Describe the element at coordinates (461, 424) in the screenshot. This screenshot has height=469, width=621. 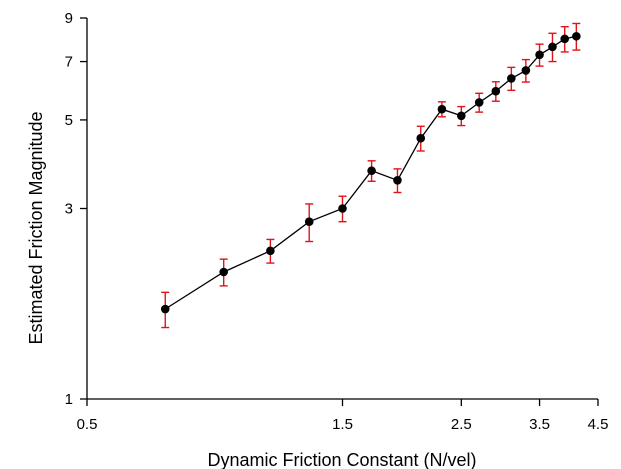
I see `x-tick-label: 2.5` at that location.